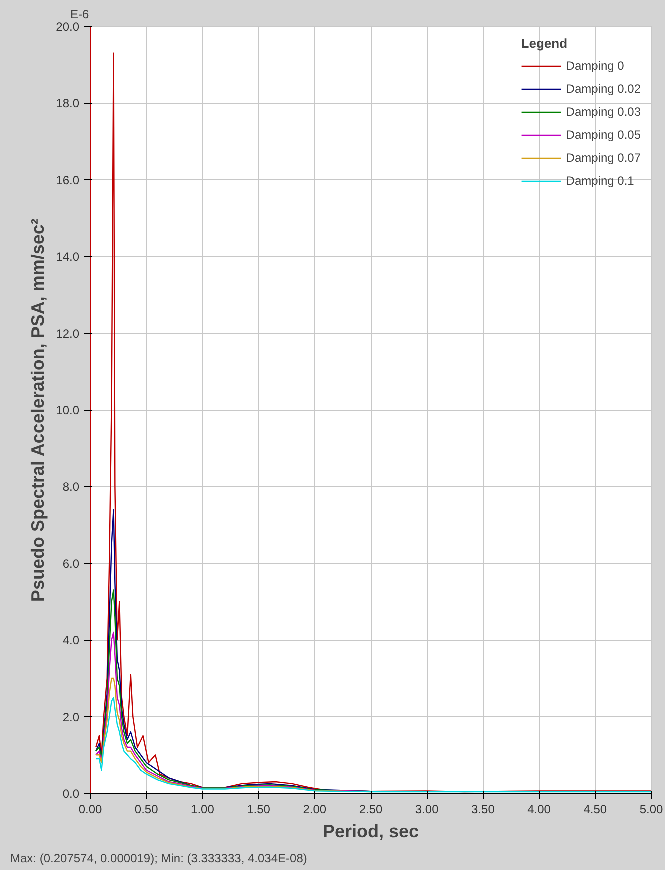 The width and height of the screenshot is (665, 878). Describe the element at coordinates (603, 112) in the screenshot. I see `legend-label: Damping 0.03` at that location.